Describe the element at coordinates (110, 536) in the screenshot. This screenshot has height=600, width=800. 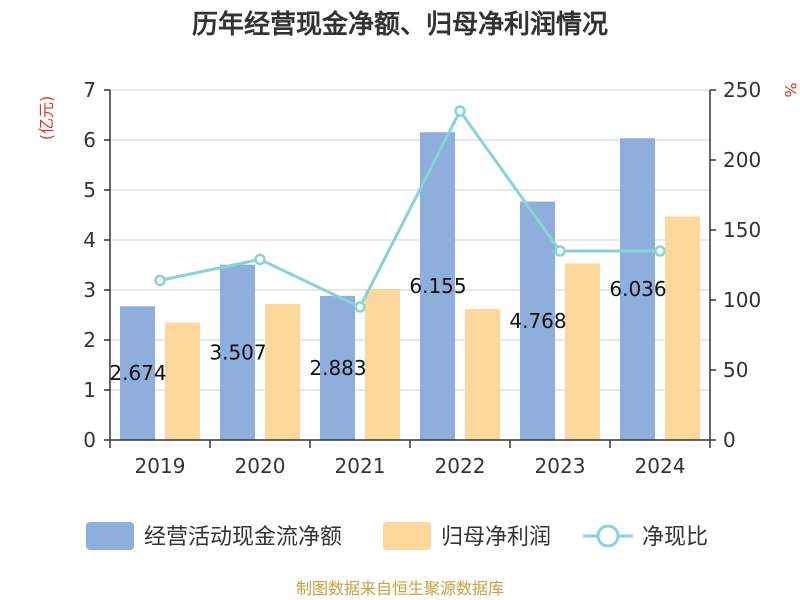
I see `legend-swatch-cashflow` at that location.